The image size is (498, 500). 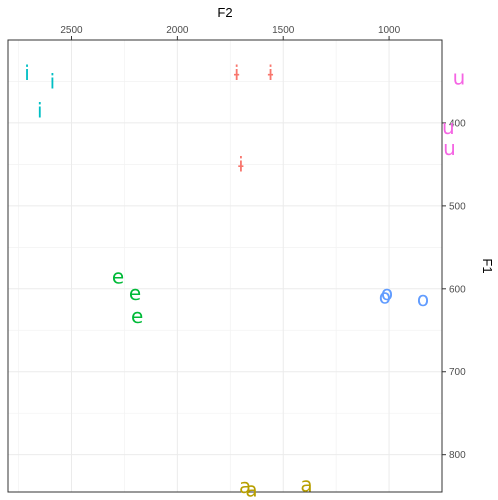 What do you see at coordinates (457, 289) in the screenshot?
I see `y-tick-label: 600` at bounding box center [457, 289].